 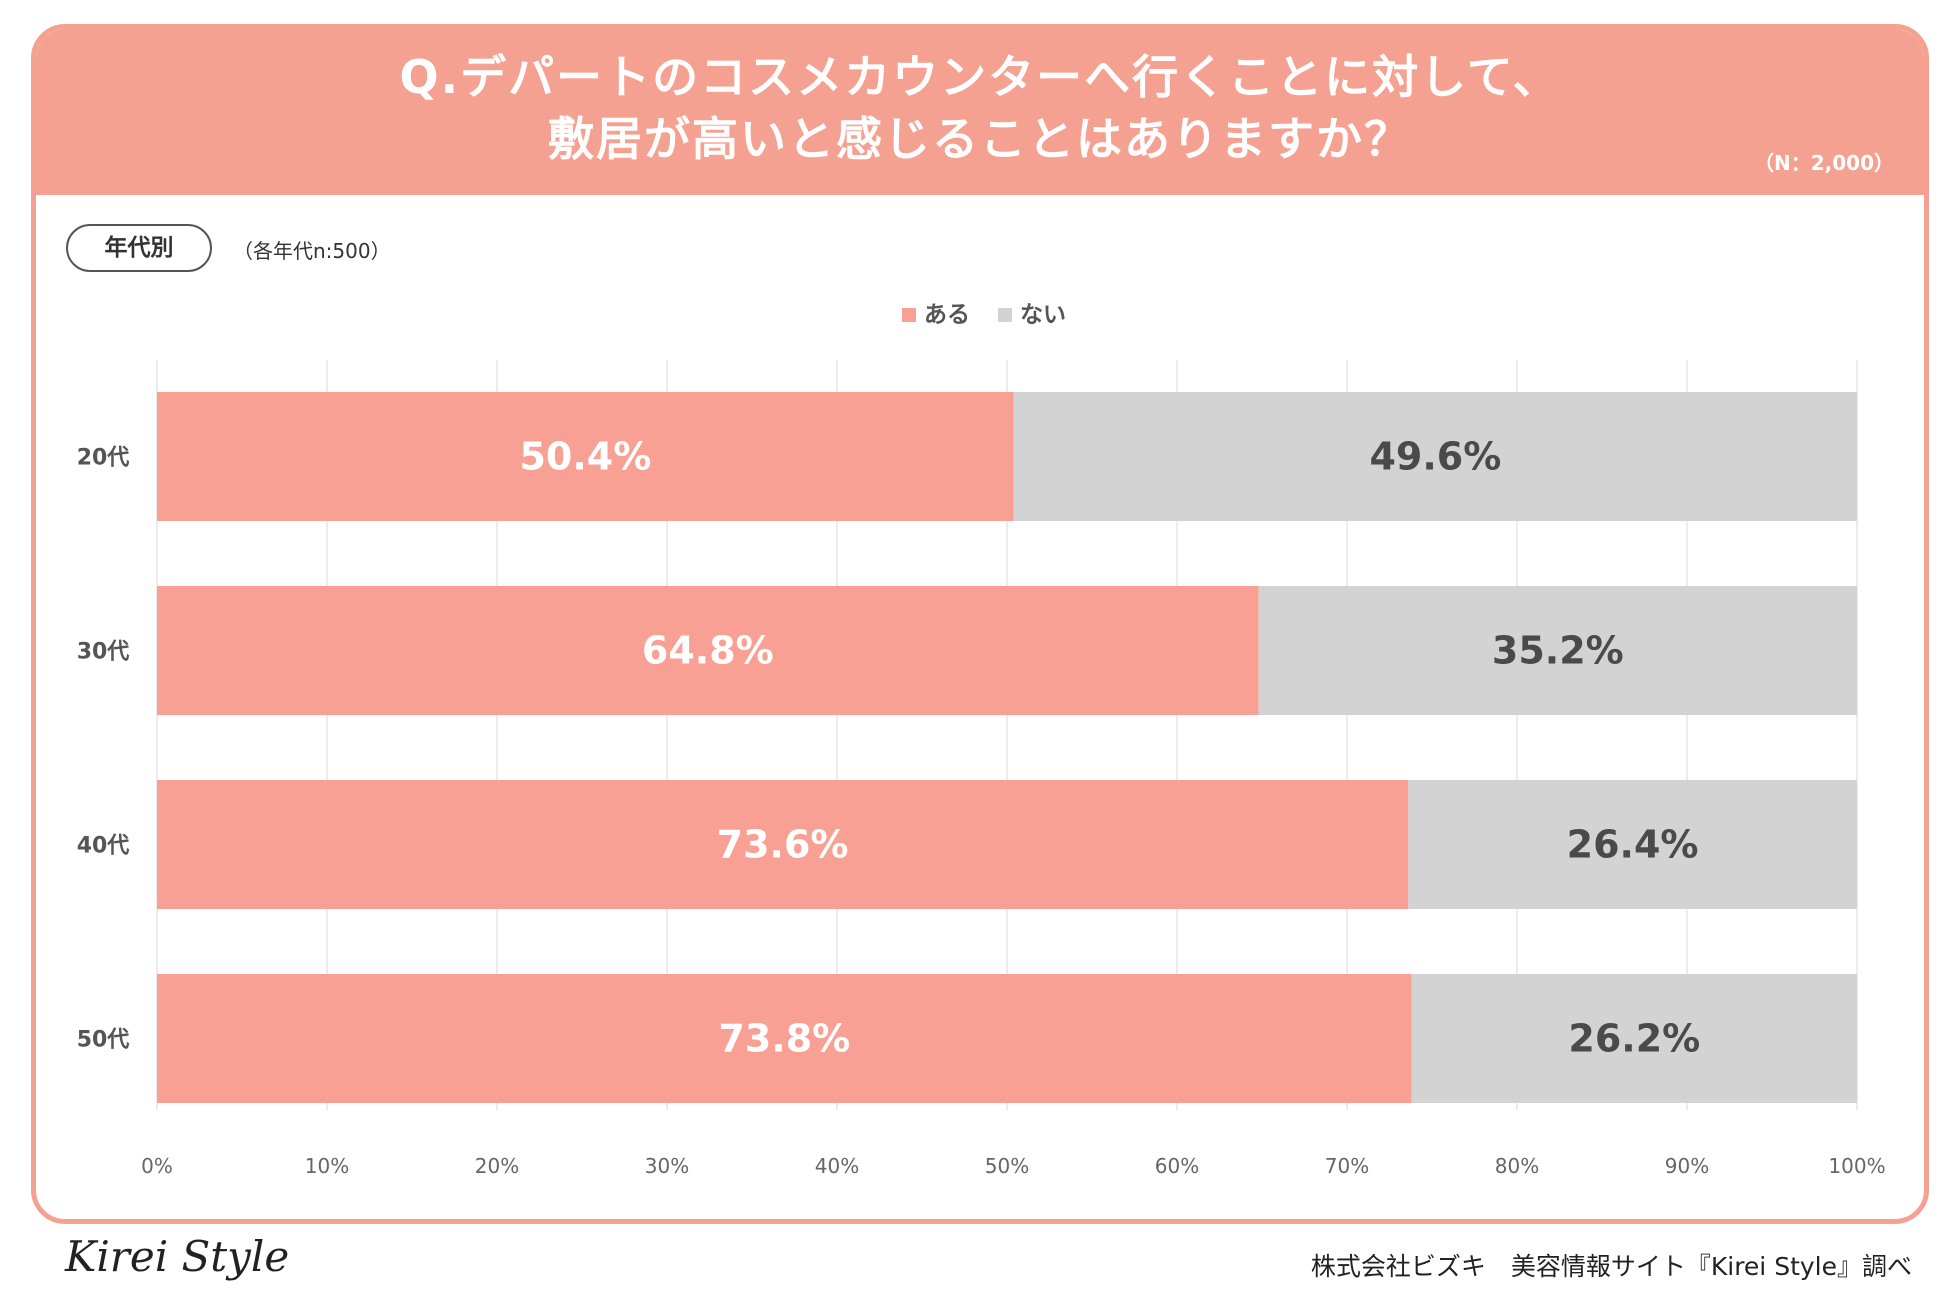 I want to click on x-tick-label: 60%, so click(x=1177, y=1166).